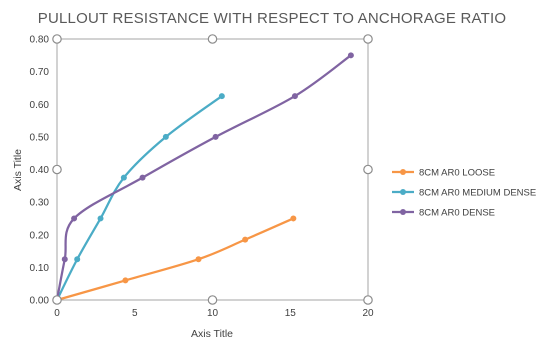 The width and height of the screenshot is (544, 344). I want to click on y-tick-label: 0.70, so click(40, 72).